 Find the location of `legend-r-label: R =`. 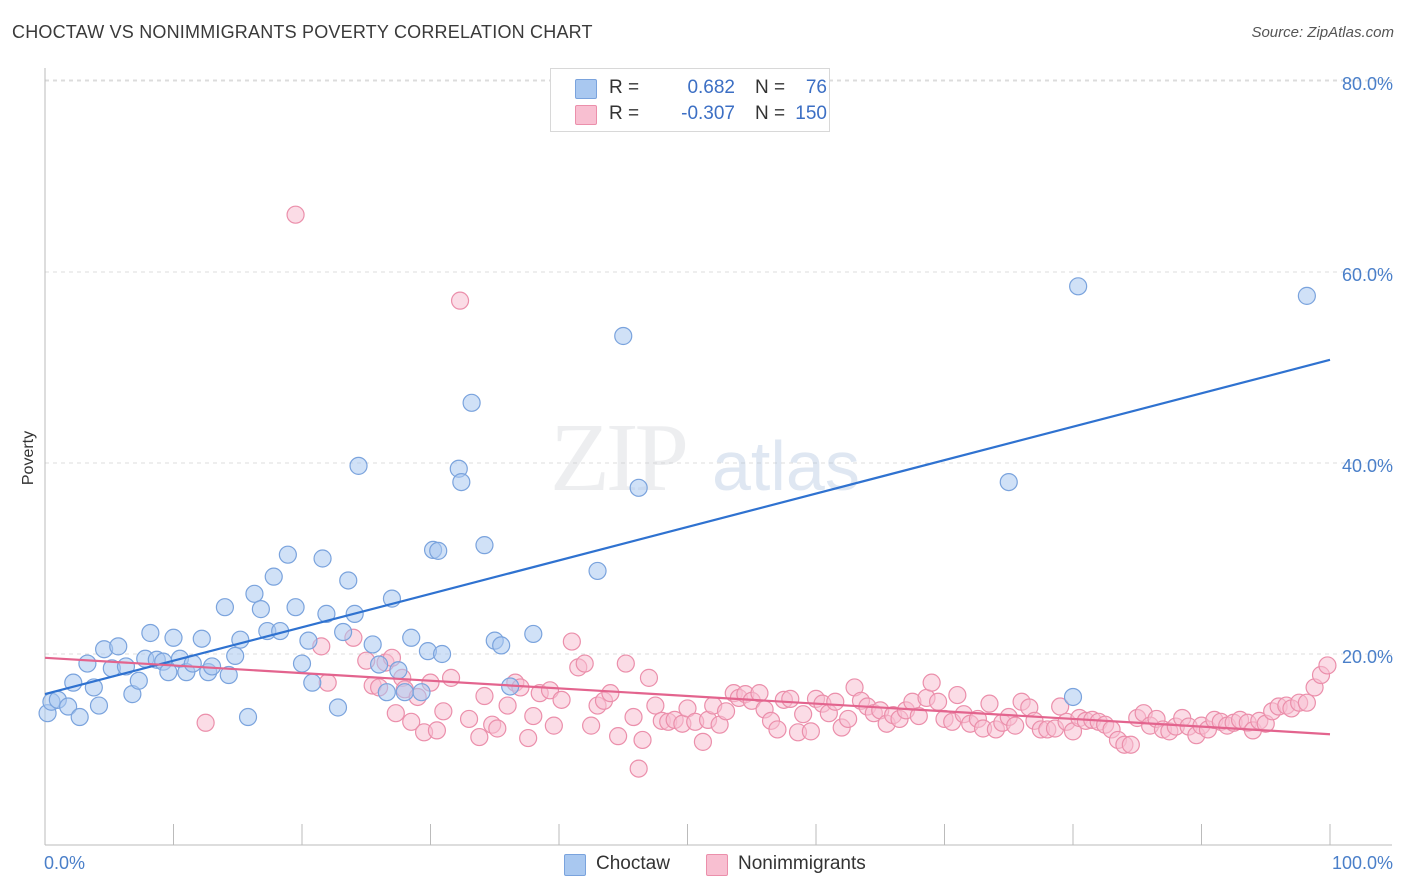

legend-r-label: R = is located at coordinates (624, 113).